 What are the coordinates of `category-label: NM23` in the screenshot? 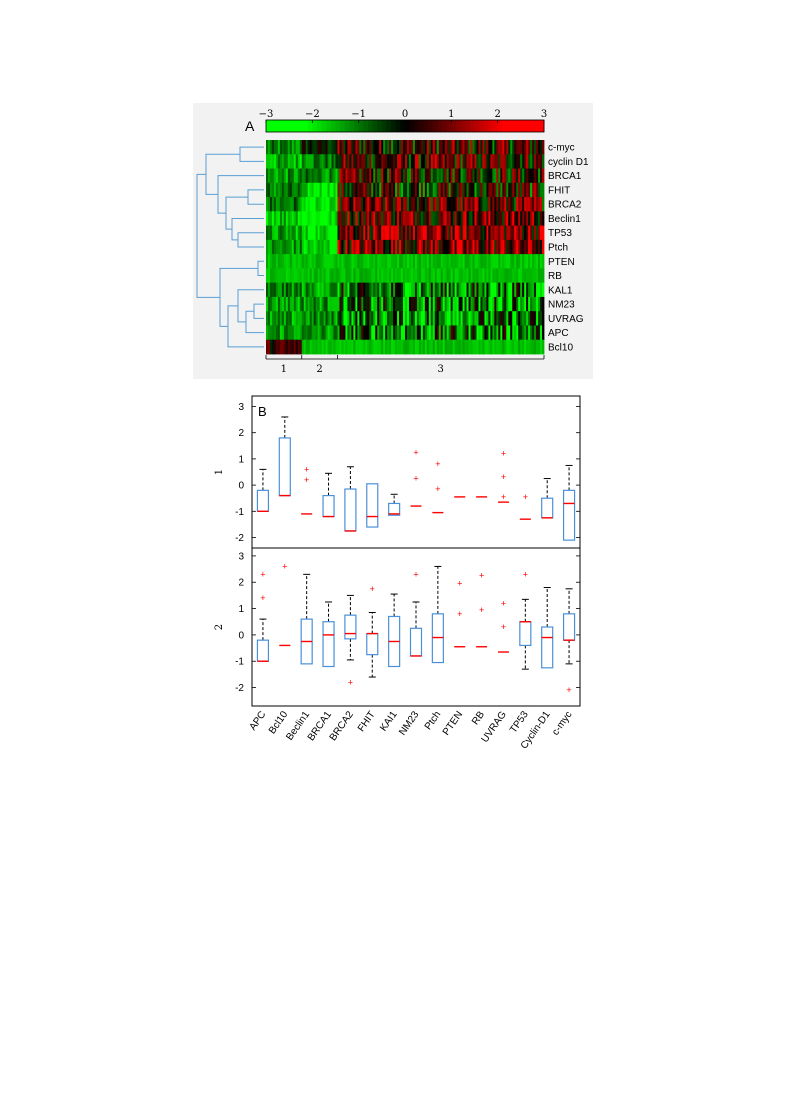 It's located at (409, 723).